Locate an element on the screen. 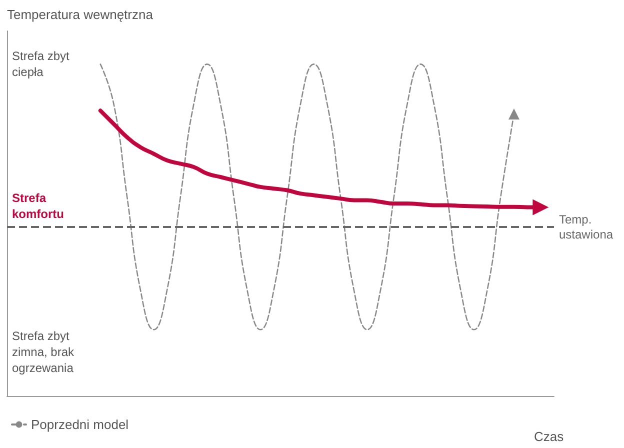  x-axis-title: Czas is located at coordinates (549, 436).